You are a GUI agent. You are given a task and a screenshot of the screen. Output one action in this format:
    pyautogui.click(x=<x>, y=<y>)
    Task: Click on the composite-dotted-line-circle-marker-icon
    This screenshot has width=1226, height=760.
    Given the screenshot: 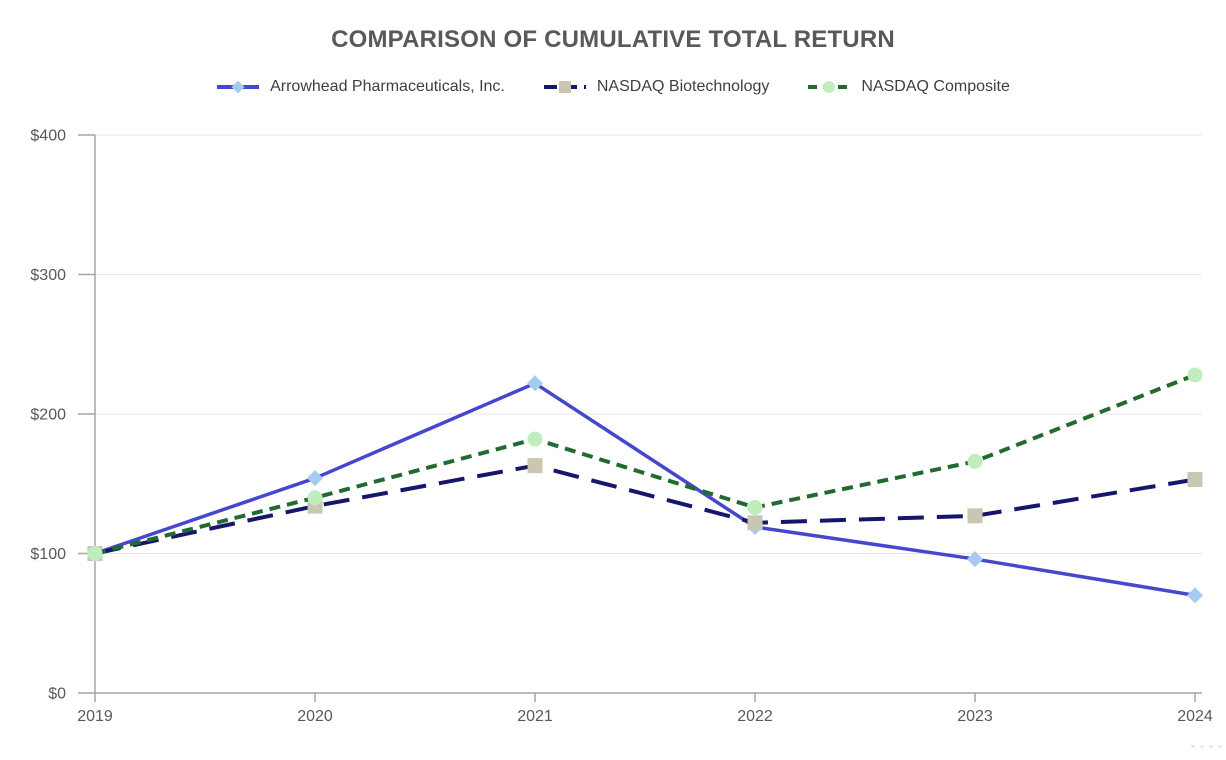 What is the action you would take?
    pyautogui.click(x=829, y=87)
    